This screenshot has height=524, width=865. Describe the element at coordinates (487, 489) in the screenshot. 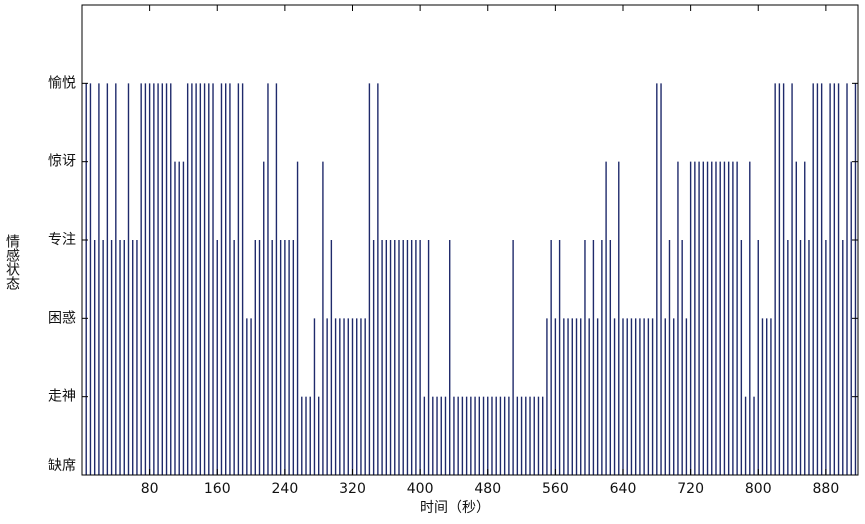

I see `x-tick-label: 480` at that location.